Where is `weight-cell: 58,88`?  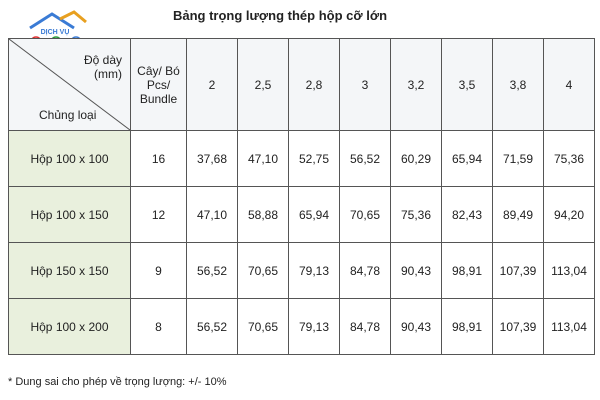 weight-cell: 58,88 is located at coordinates (263, 214).